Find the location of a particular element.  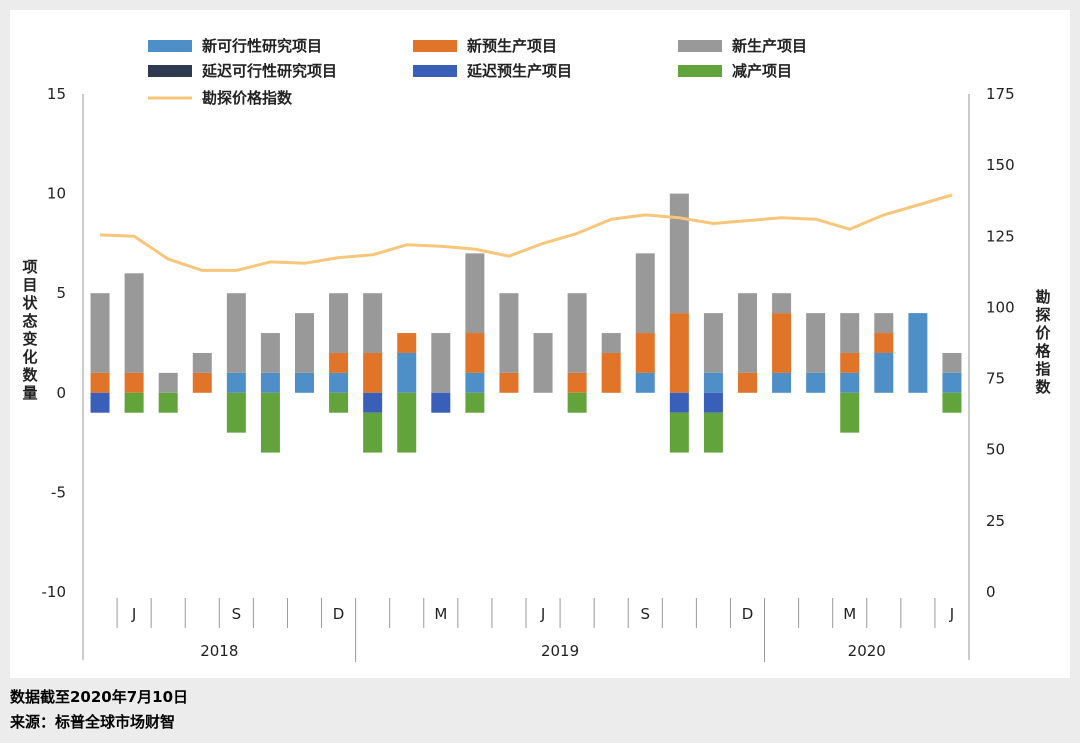

left-axis-label: 项目状态变化数量 is located at coordinates (30, 330).